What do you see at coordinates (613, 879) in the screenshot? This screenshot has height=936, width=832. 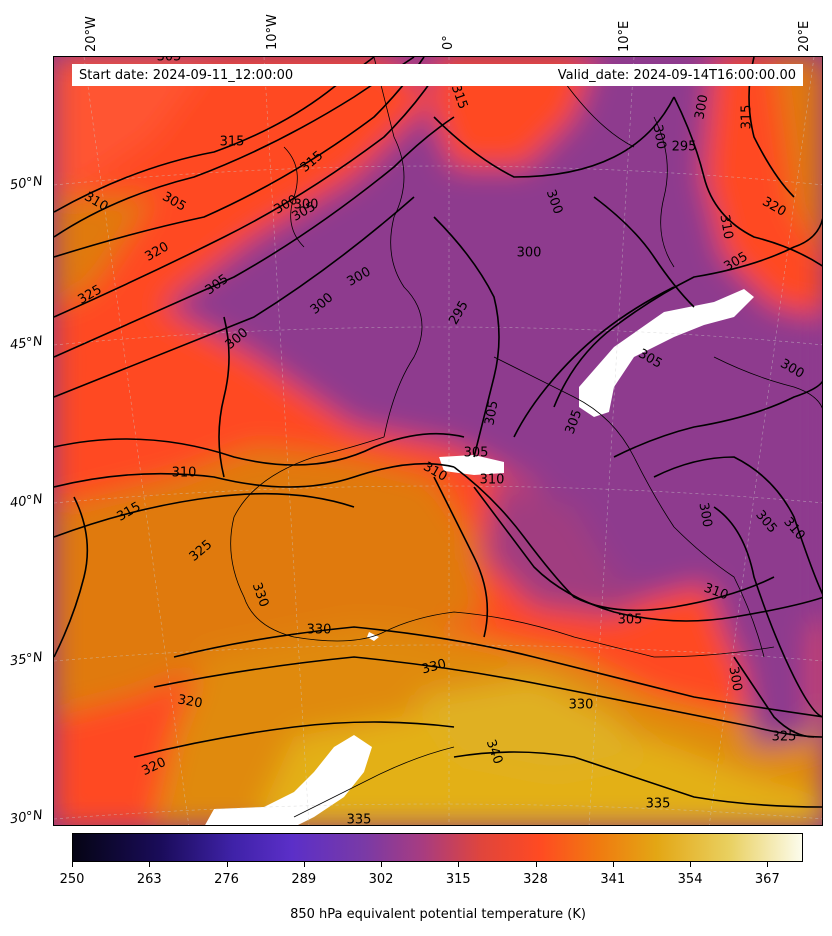 I see `colorbar-tick-label: 341` at bounding box center [613, 879].